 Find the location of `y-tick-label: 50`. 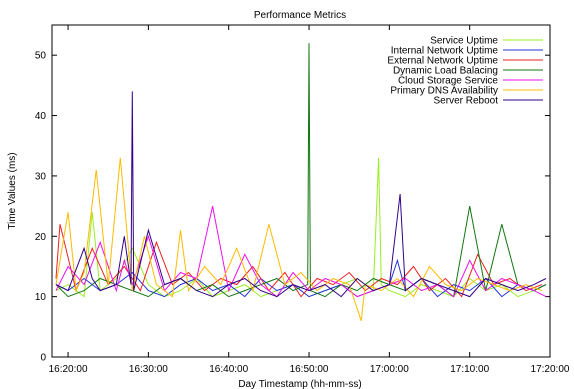

y-tick-label: 50 is located at coordinates (41, 56).